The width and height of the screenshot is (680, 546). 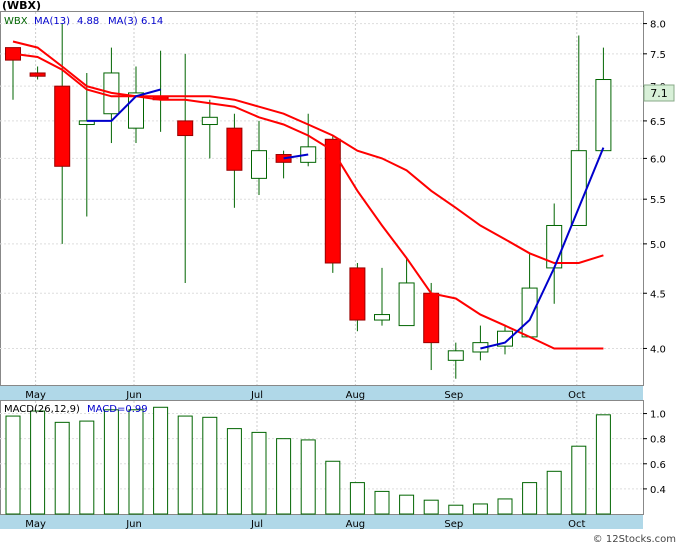 I want to click on last-price-text: 7.1, so click(x=659, y=93).